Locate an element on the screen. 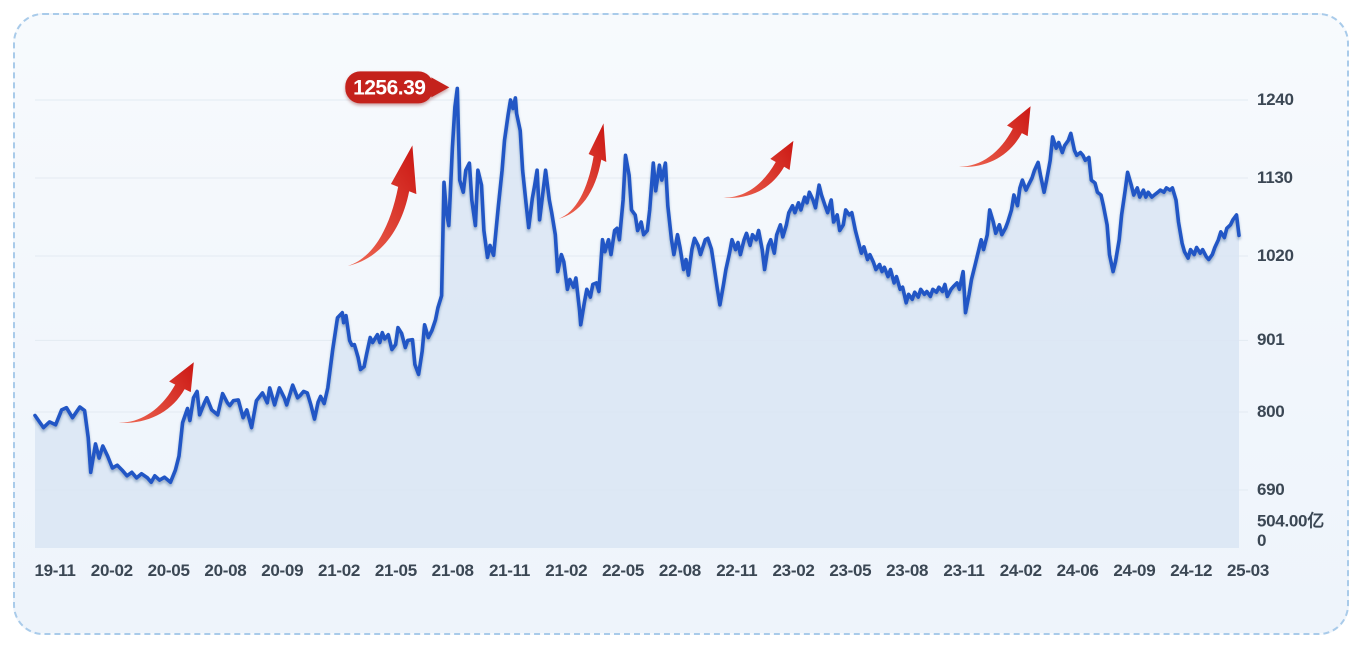  y-axis-label: 901 is located at coordinates (1271, 340).